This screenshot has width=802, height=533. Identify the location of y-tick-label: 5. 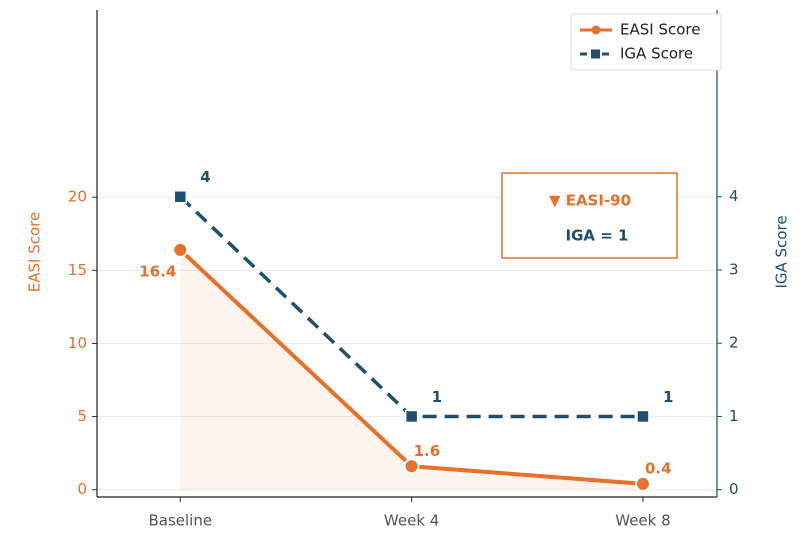
(82, 416).